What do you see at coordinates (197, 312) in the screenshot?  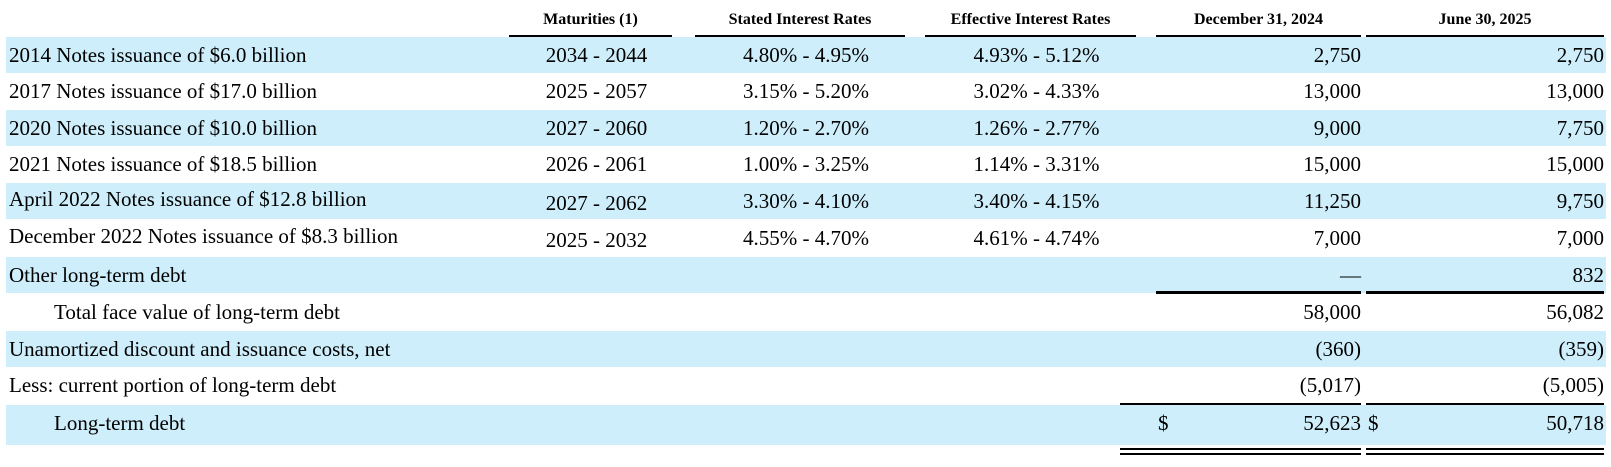 I see `total-face-label: Total face value of long-term debt` at bounding box center [197, 312].